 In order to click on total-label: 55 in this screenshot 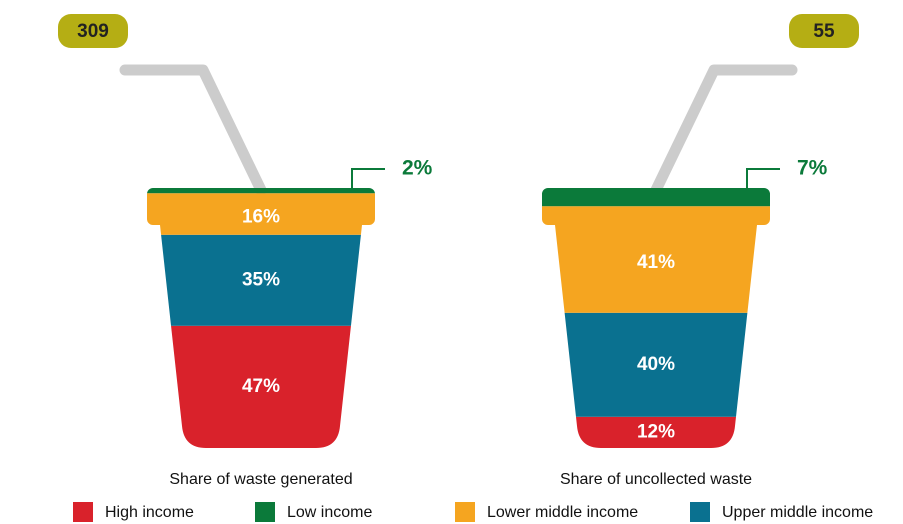, I will do `click(824, 31)`.